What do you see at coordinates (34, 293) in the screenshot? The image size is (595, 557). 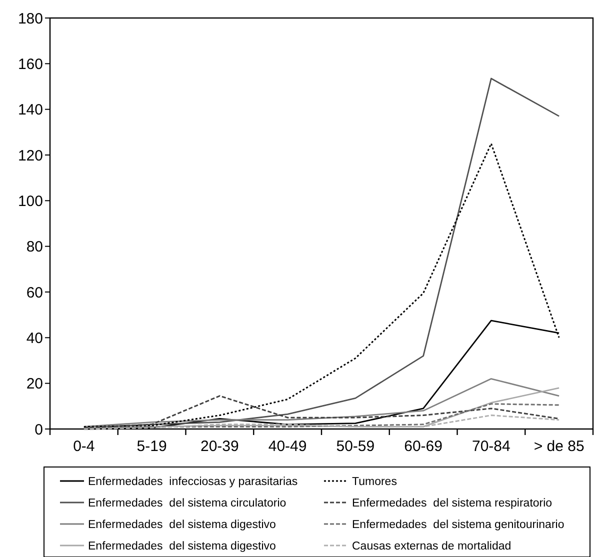 I see `y-tick-label: 60` at bounding box center [34, 293].